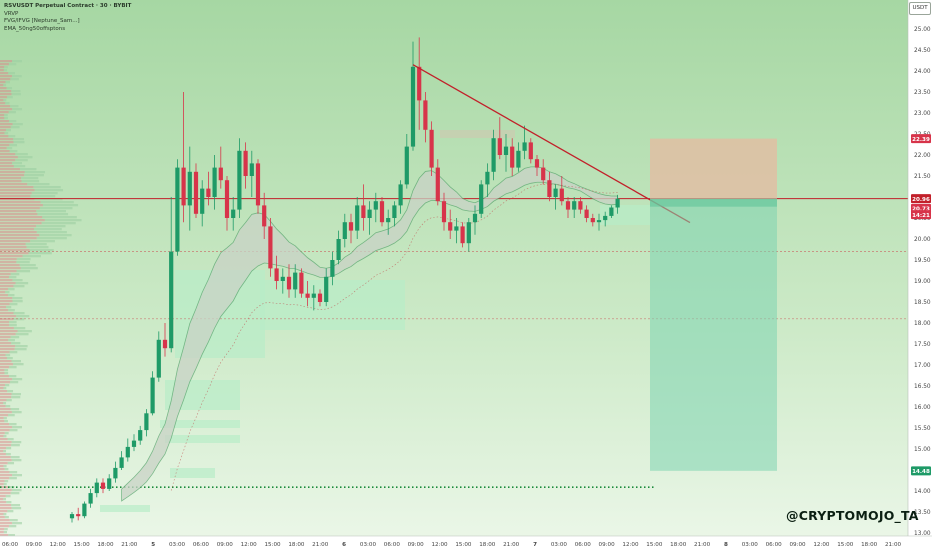  I want to click on time-axis, so click(466, 543).